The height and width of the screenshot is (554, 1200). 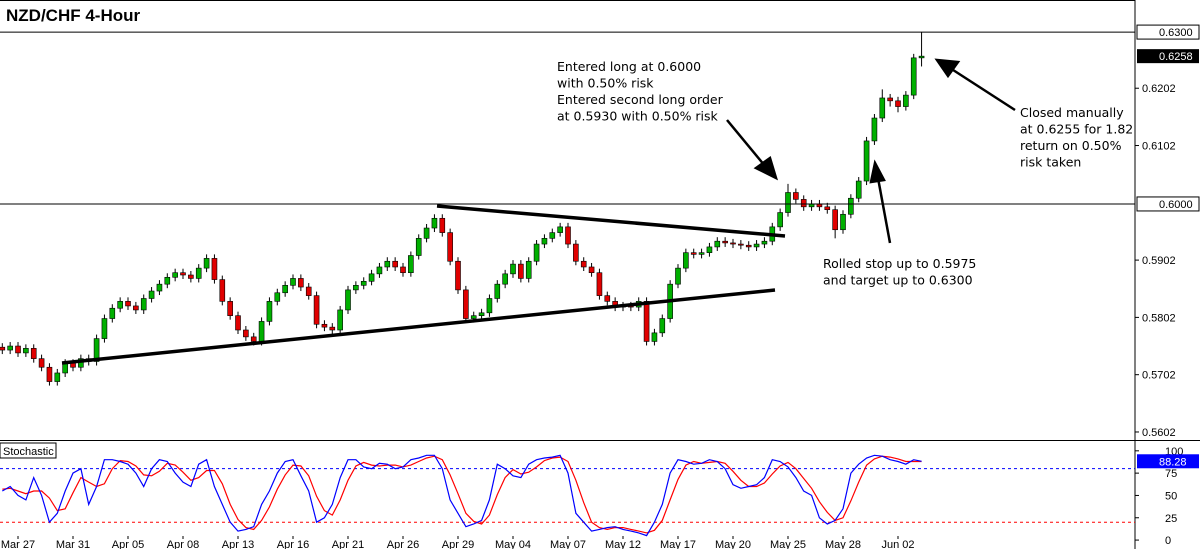 I want to click on y-tick-label: 0.6102, so click(x=1159, y=147).